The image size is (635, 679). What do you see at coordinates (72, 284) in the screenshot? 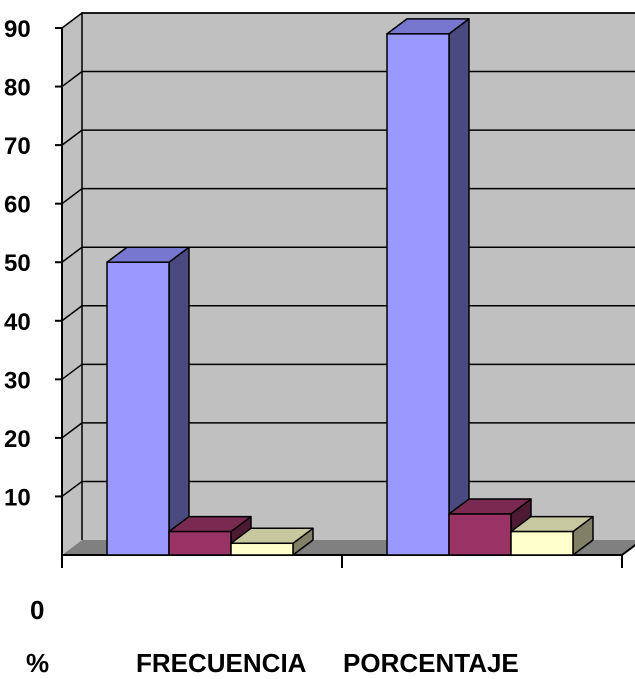
I see `side-wall` at bounding box center [72, 284].